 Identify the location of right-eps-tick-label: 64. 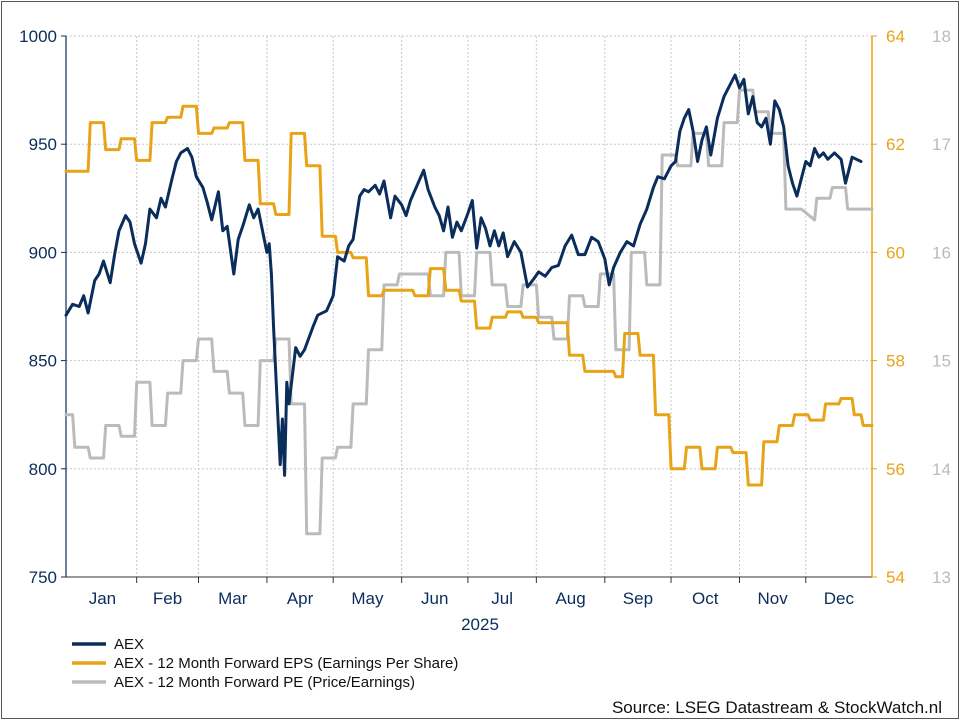
(895, 36).